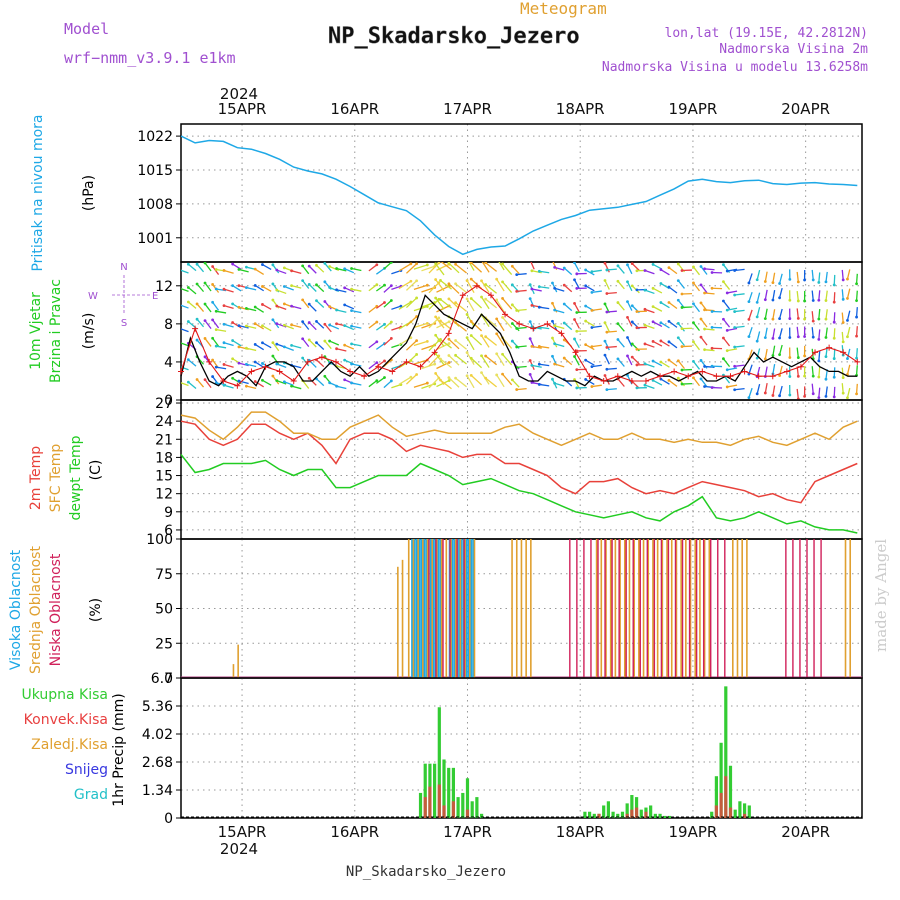 Image resolution: width=900 pixels, height=900 pixels. What do you see at coordinates (155, 205) in the screenshot?
I see `y-tick-label: 1008` at bounding box center [155, 205].